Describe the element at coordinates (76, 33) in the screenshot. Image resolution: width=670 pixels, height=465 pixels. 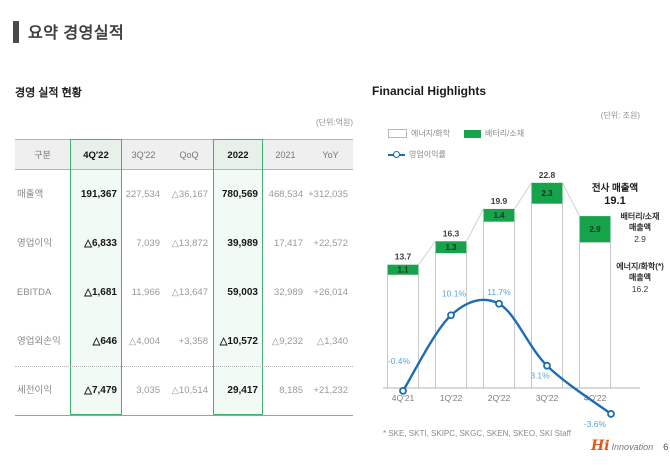
I see `page-title: 요약 경영실적` at that location.